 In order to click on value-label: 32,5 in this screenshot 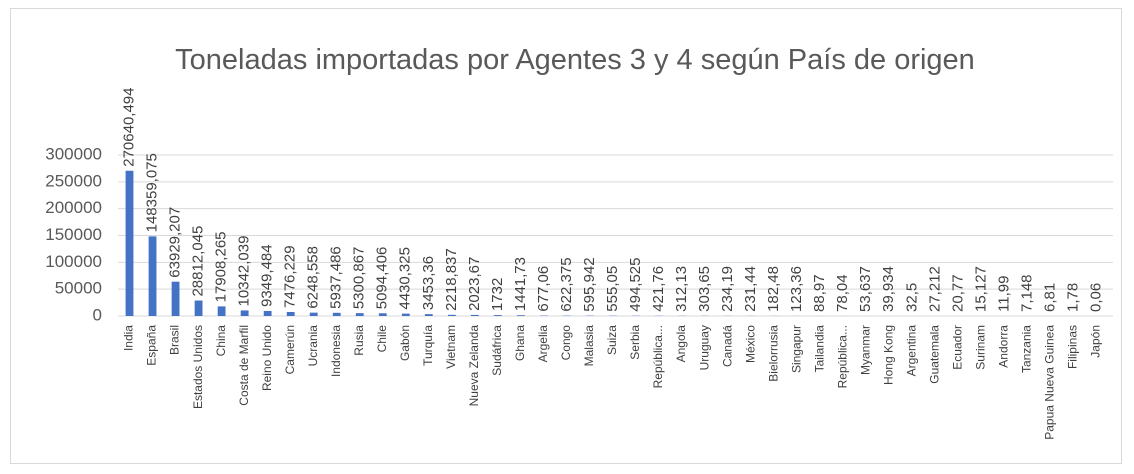, I will do `click(911, 297)`.